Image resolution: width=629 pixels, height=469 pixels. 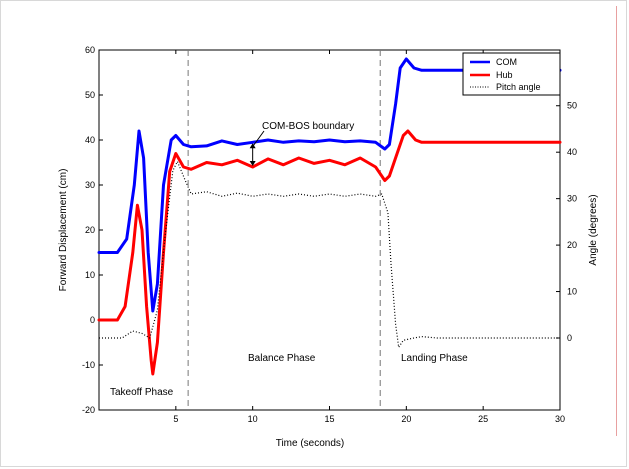 What do you see at coordinates (572, 106) in the screenshot?
I see `y-tick-label-right: 50` at bounding box center [572, 106].